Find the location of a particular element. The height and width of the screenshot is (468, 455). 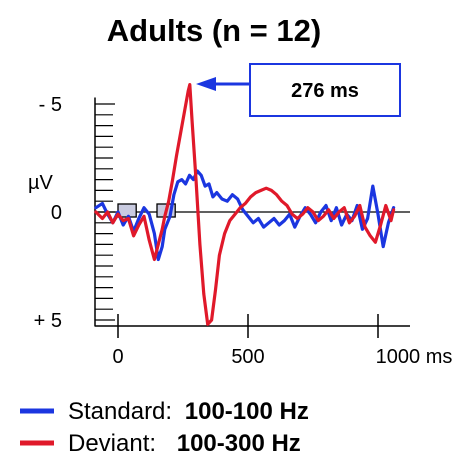

svg-text: Deviant: 100-300 Hz is located at coordinates (184, 443).